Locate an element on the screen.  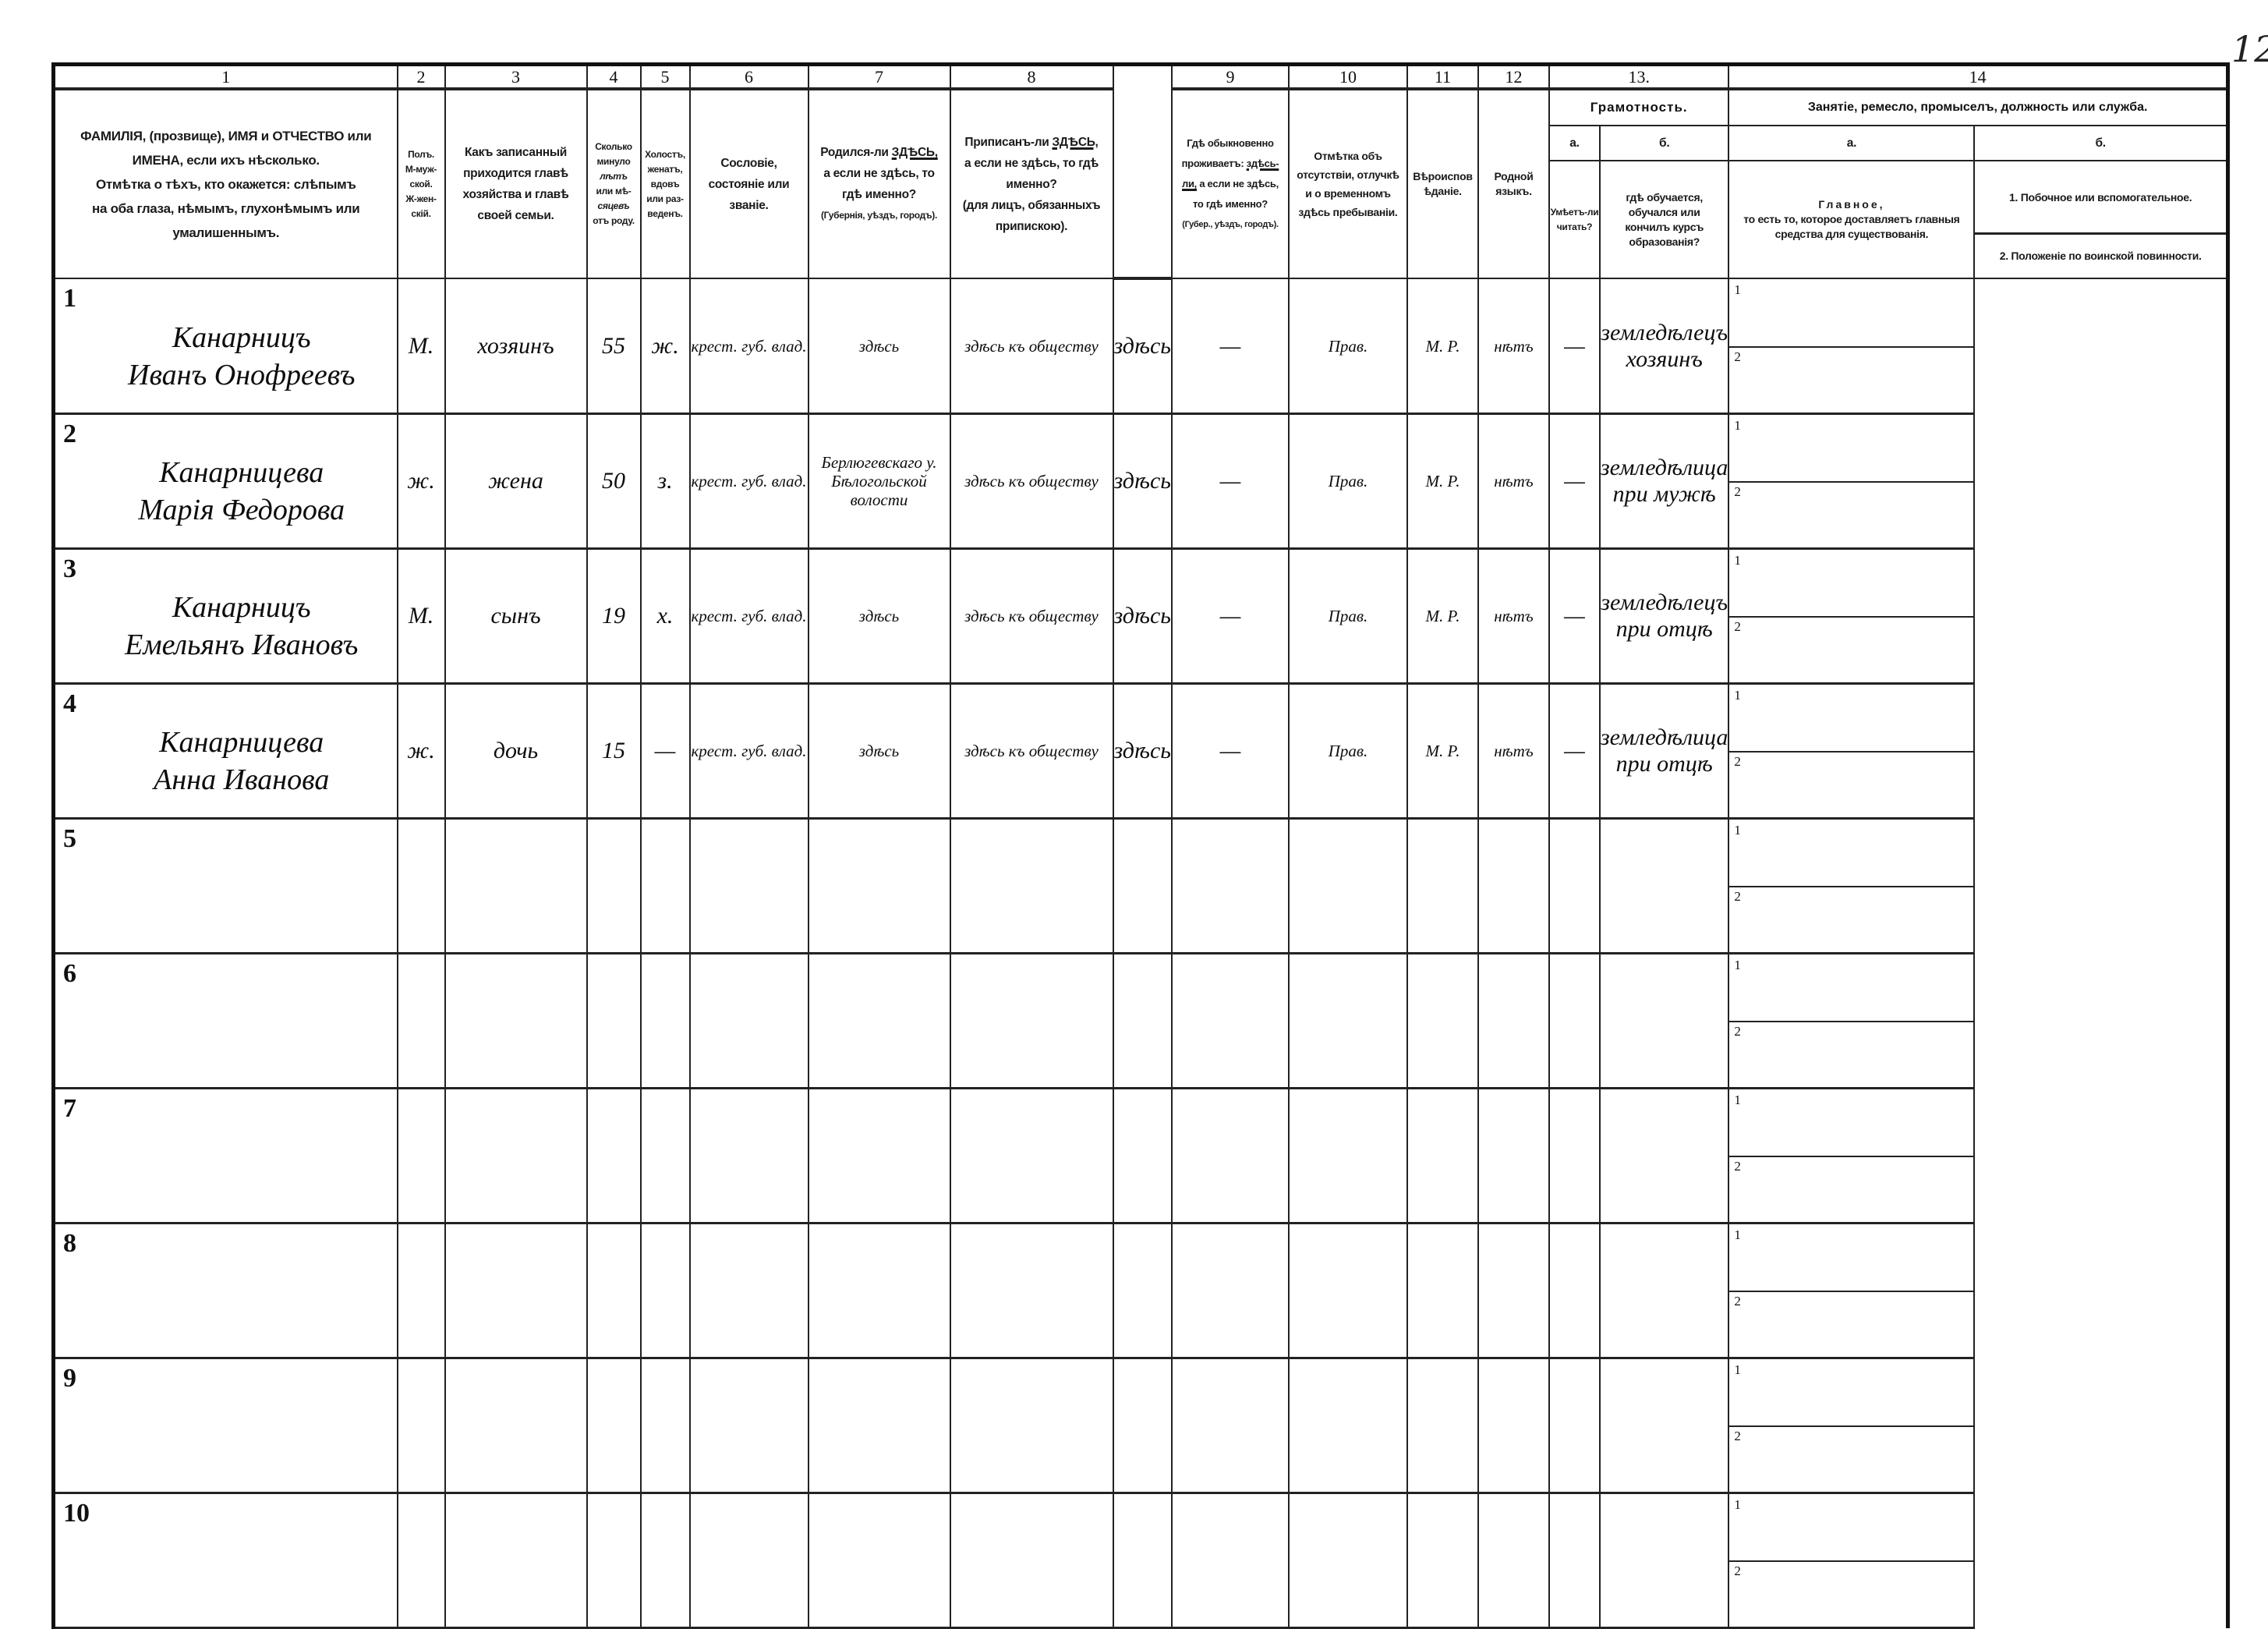
religion-cell: Прав. is located at coordinates (1347, 616).